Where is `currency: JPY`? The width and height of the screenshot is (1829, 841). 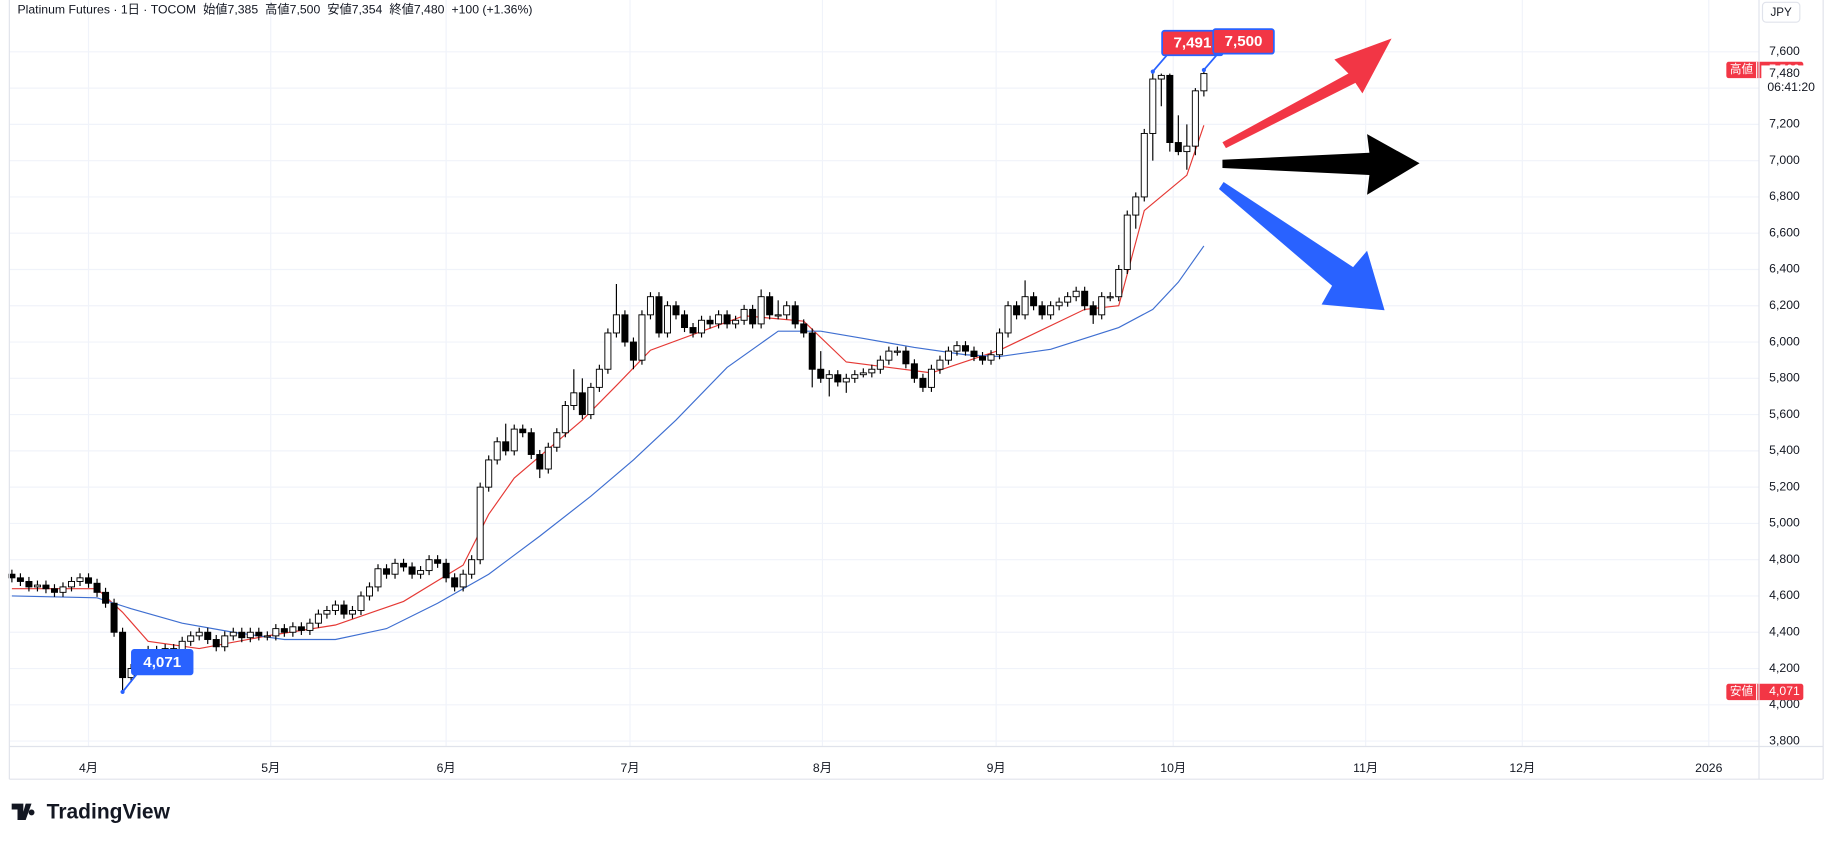 currency: JPY is located at coordinates (1781, 12).